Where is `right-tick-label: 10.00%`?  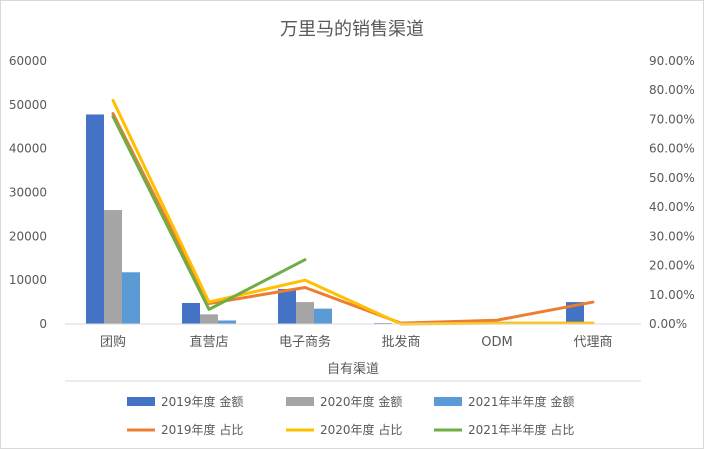
right-tick-label: 10.00% is located at coordinates (672, 295).